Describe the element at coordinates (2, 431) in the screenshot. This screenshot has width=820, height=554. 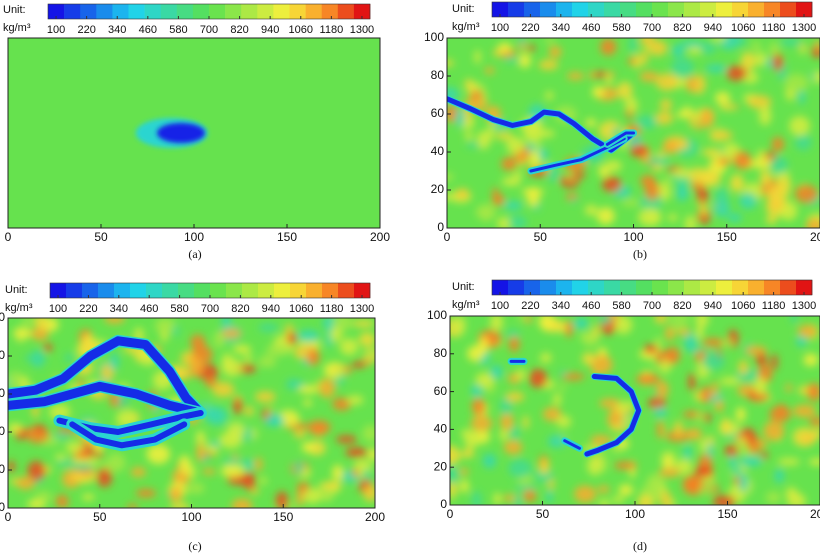
I see `y-tick-label: 40` at that location.